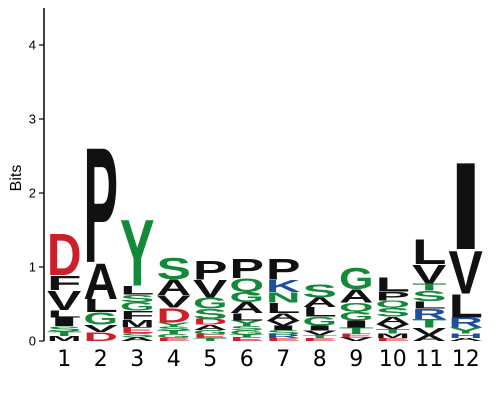 Image resolution: width=500 pixels, height=400 pixels. I want to click on position-label: 12, so click(466, 359).